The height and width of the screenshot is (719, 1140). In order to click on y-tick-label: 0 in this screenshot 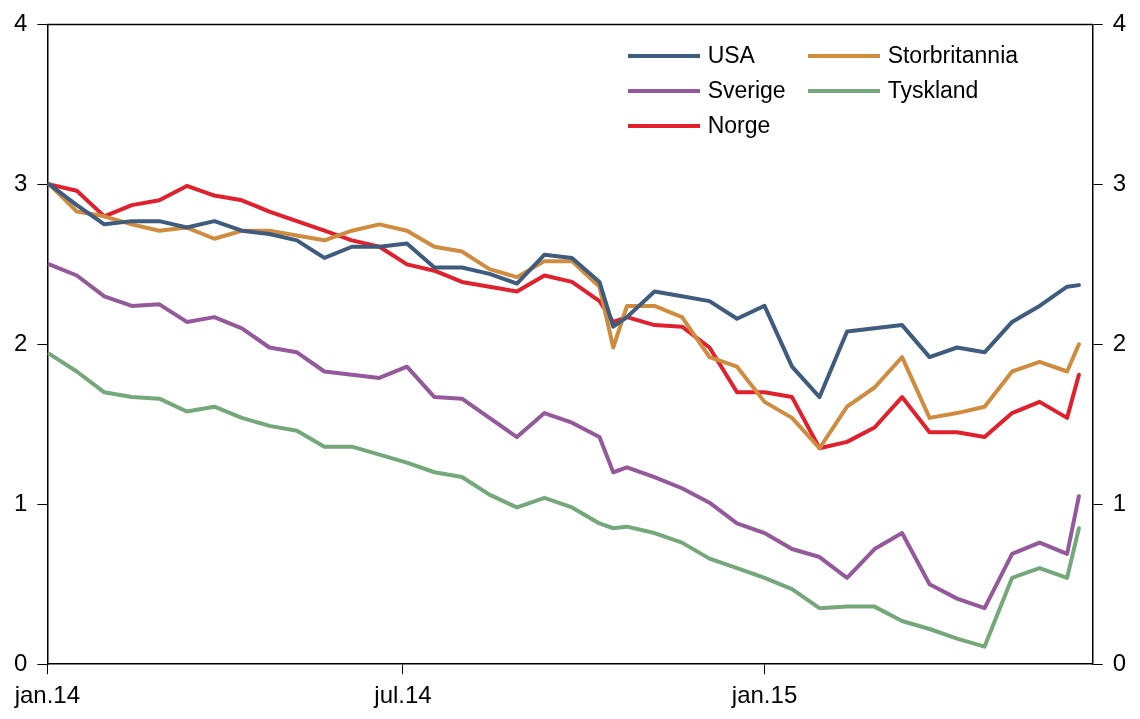, I will do `click(20, 662)`.